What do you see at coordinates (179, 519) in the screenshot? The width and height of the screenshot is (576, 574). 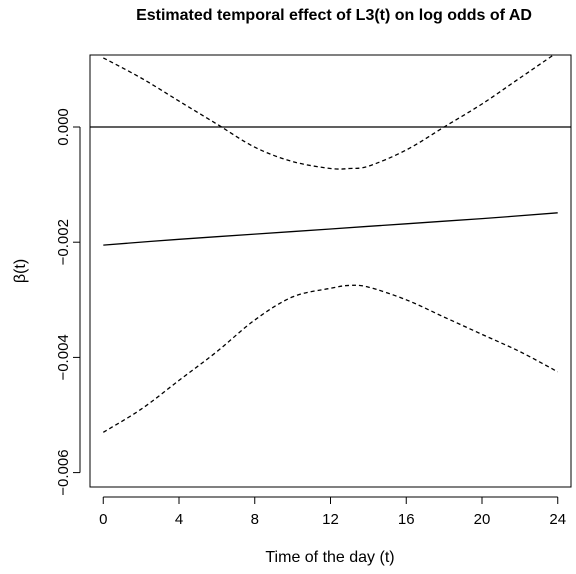 I see `x-tick-label: 4` at bounding box center [179, 519].